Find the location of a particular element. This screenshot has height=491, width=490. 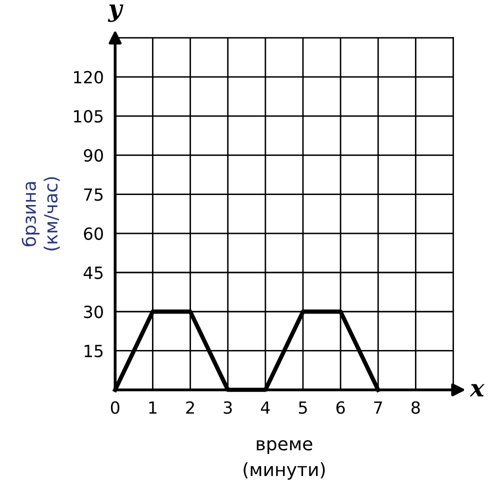

y-tick-label: 45 is located at coordinates (93, 273).